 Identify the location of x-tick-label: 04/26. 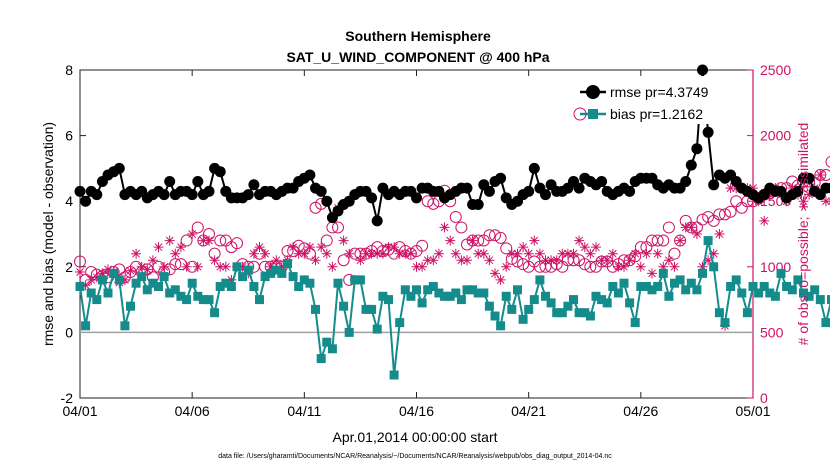
(640, 411).